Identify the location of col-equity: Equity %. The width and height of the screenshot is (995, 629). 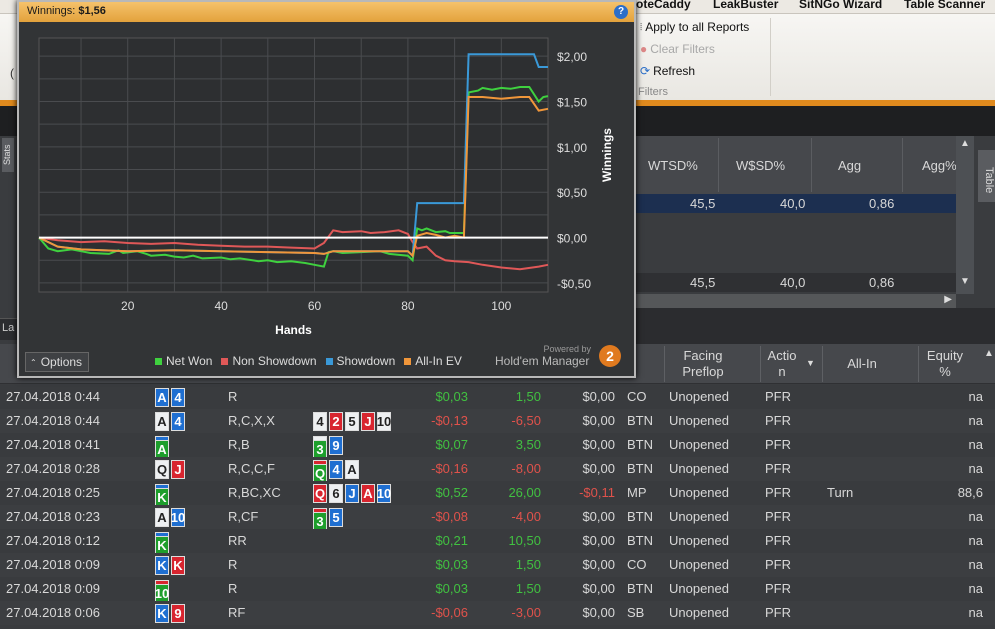
(945, 364).